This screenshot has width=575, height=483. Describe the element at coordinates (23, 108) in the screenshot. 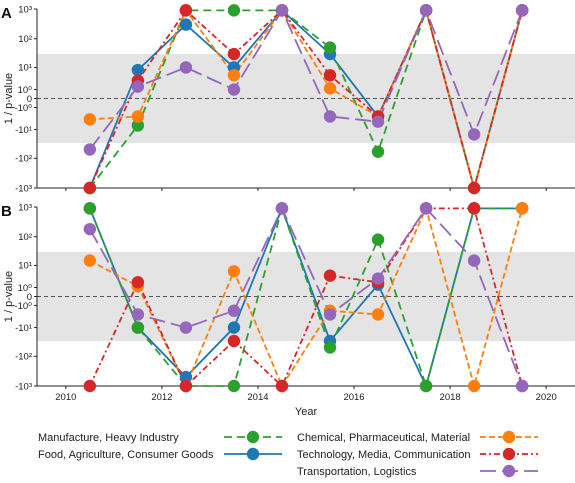

I see `y-tick-label: -10⁰` at that location.